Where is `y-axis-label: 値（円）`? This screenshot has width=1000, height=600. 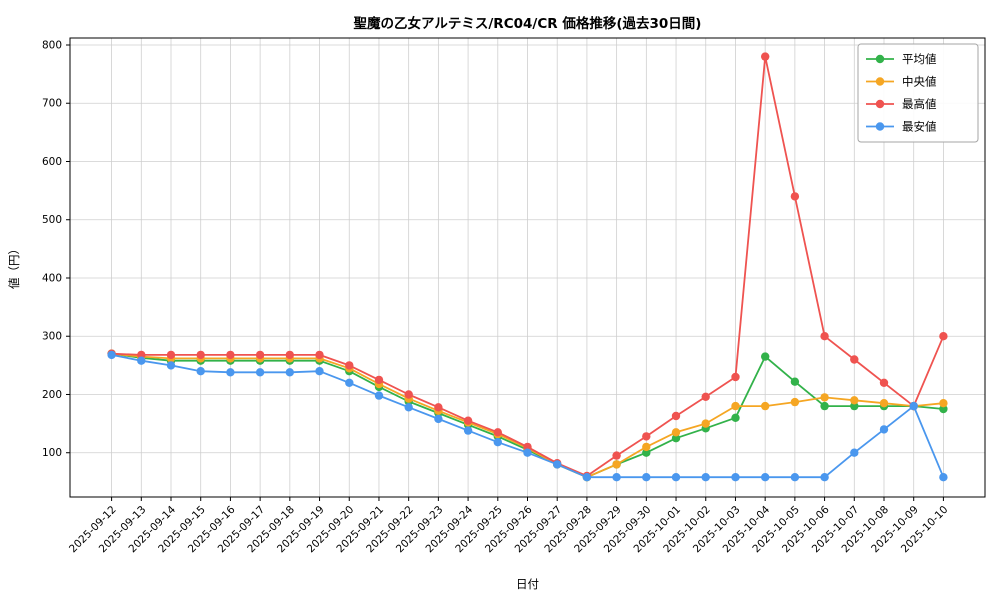
y-axis-label: 値（円） is located at coordinates (14, 266).